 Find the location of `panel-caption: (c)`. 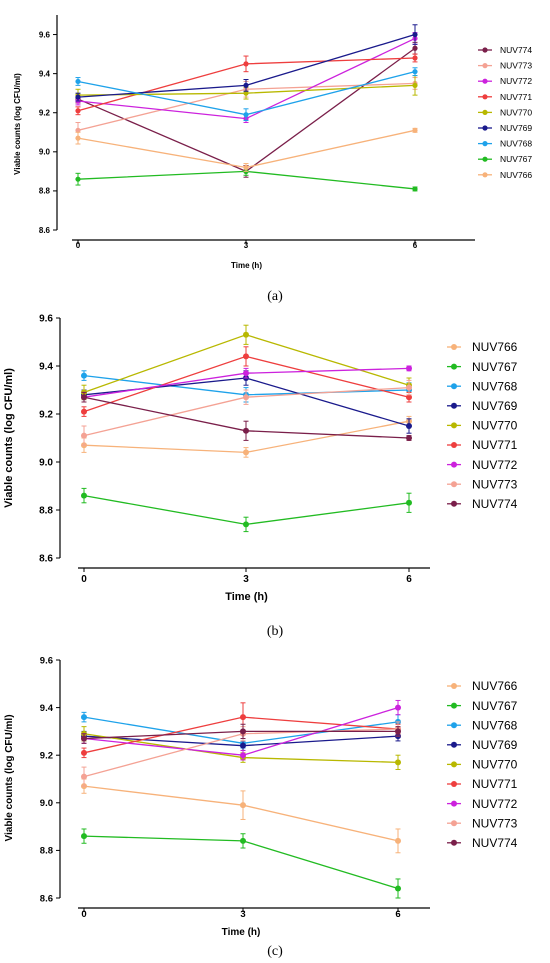

panel-caption: (c) is located at coordinates (275, 951).